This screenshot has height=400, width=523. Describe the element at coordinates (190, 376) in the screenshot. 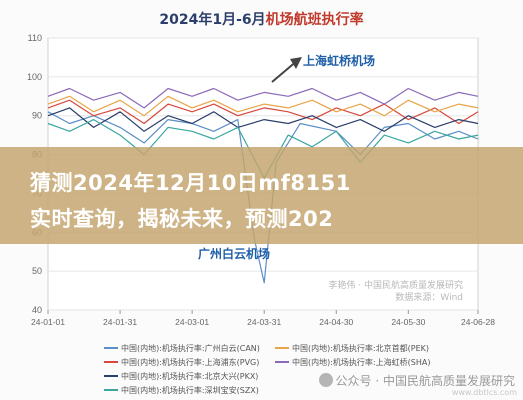

I see `legend-label: 中国(内地):机场执行率:北京大兴(PKX)` at that location.